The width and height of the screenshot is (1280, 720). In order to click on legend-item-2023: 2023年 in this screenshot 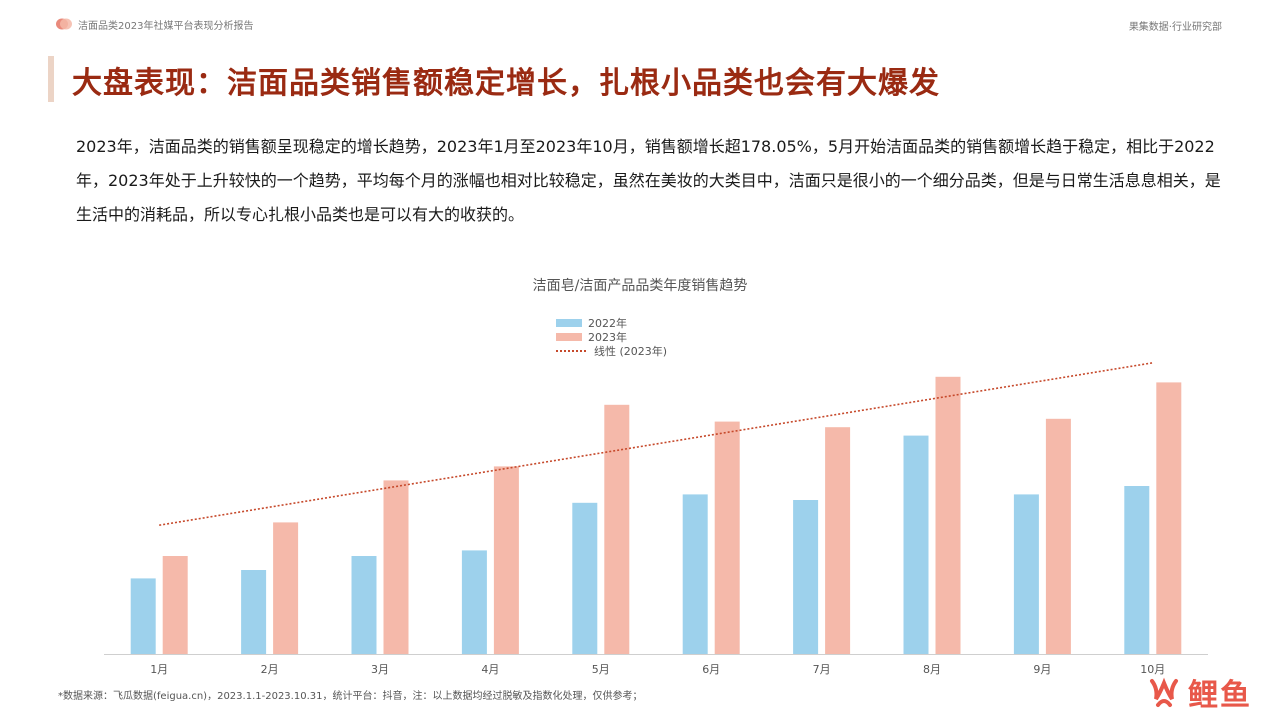, I will do `click(611, 337)`.